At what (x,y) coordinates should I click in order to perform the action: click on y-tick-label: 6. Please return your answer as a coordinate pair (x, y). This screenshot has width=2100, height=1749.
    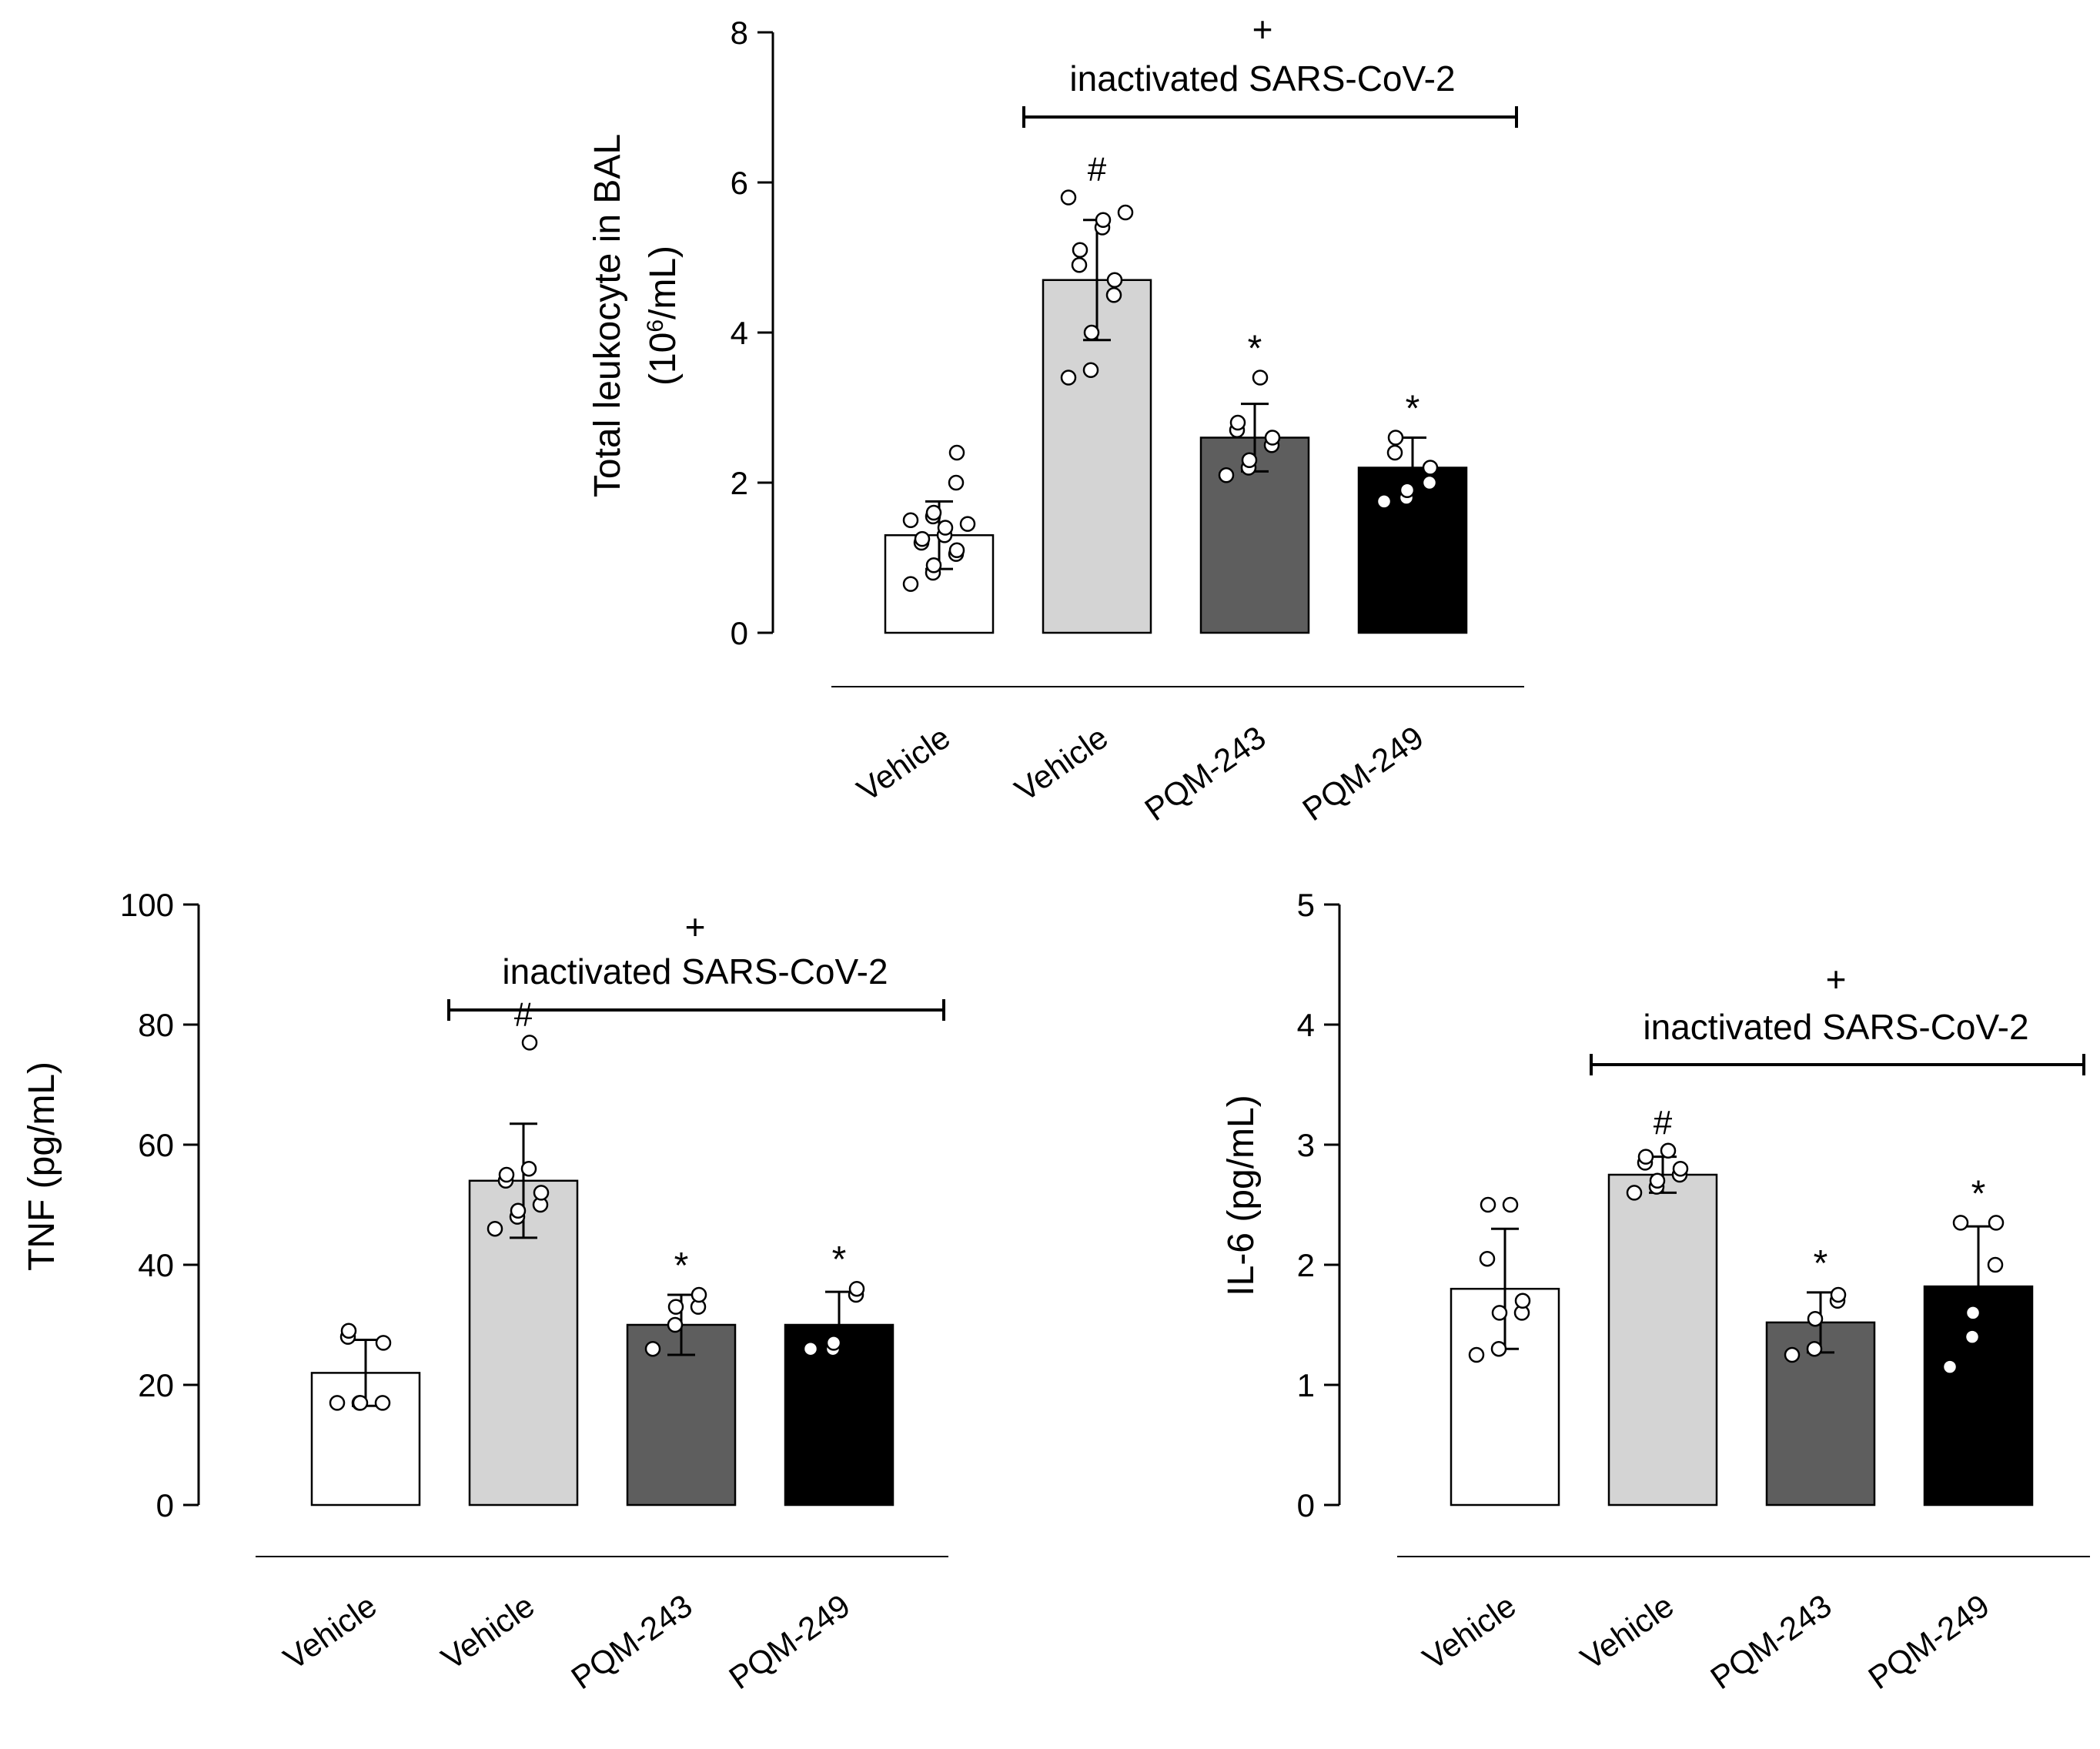
    Looking at the image, I should click on (739, 183).